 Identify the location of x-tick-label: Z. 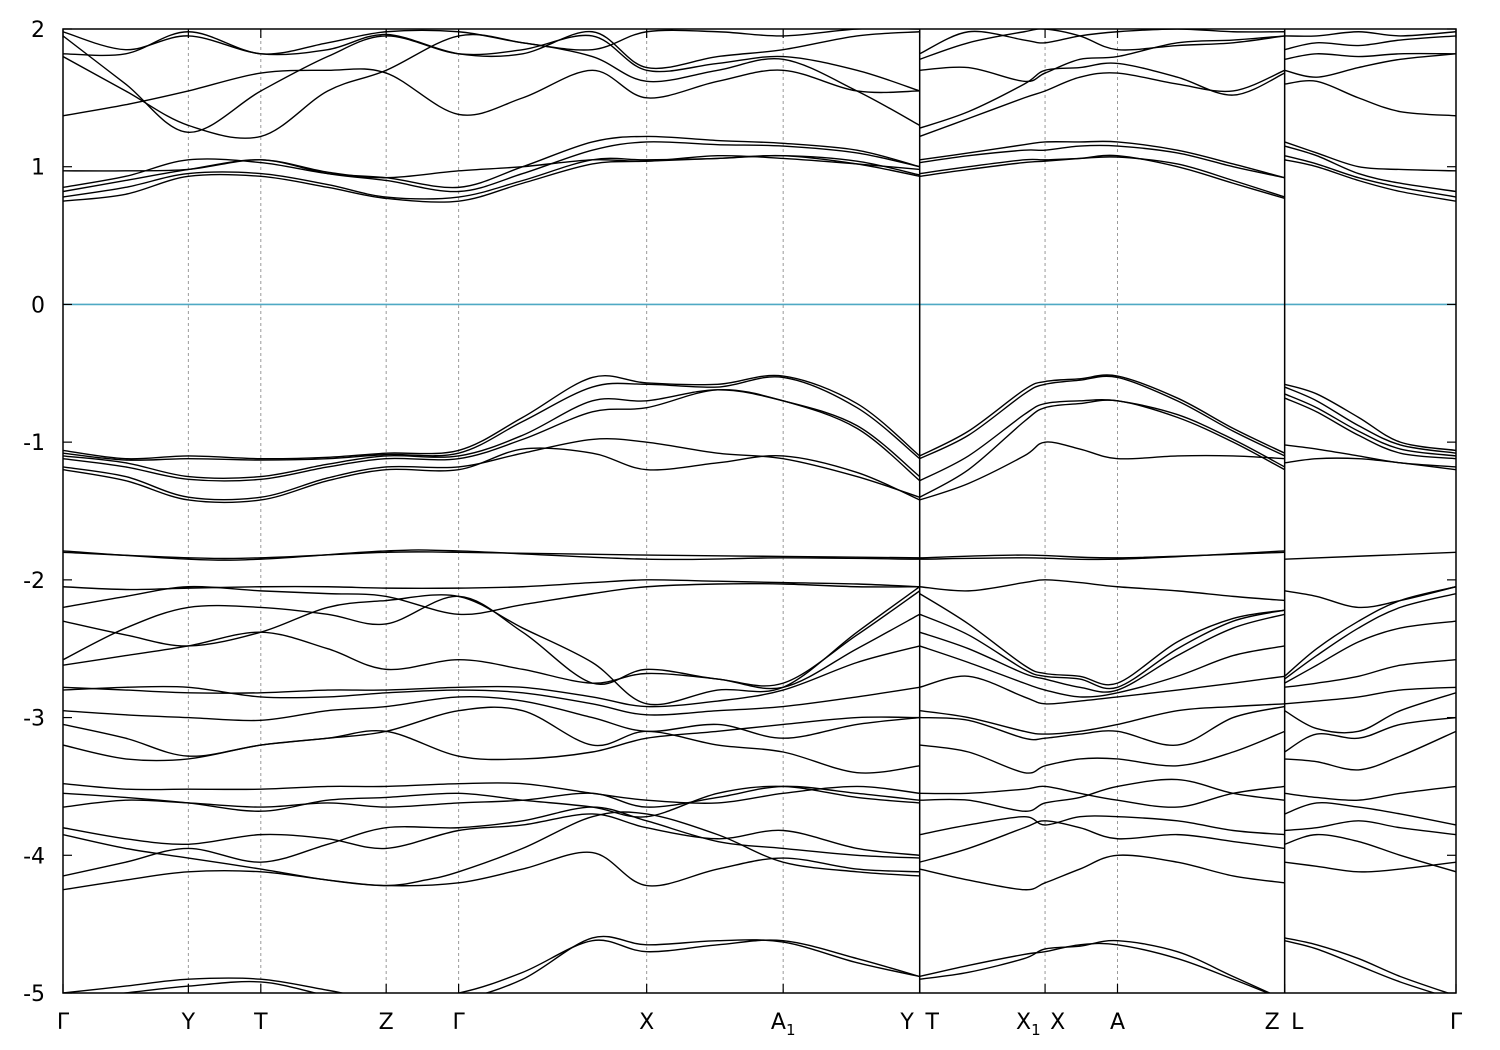
(386, 1022).